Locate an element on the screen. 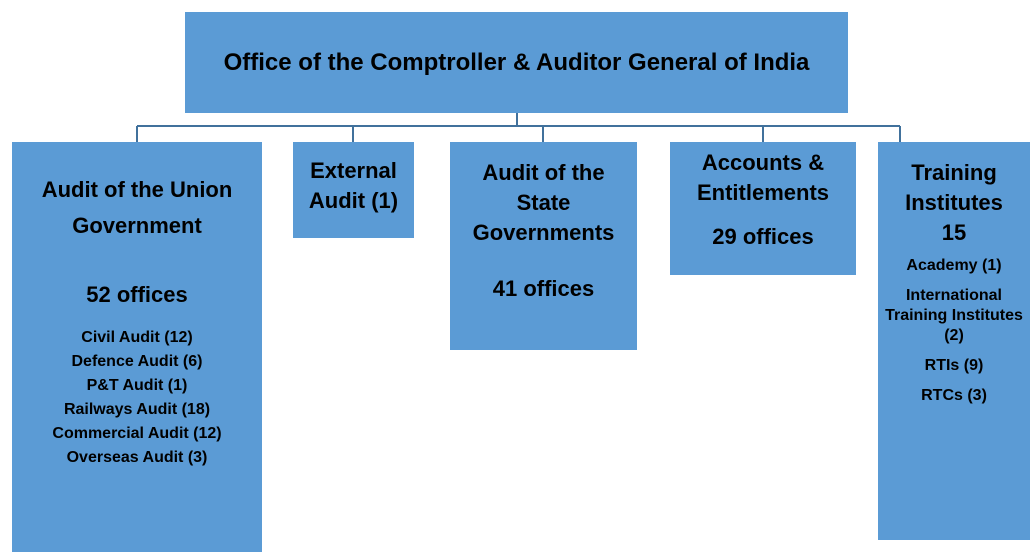  node-item: RTCs (3) is located at coordinates (954, 395).